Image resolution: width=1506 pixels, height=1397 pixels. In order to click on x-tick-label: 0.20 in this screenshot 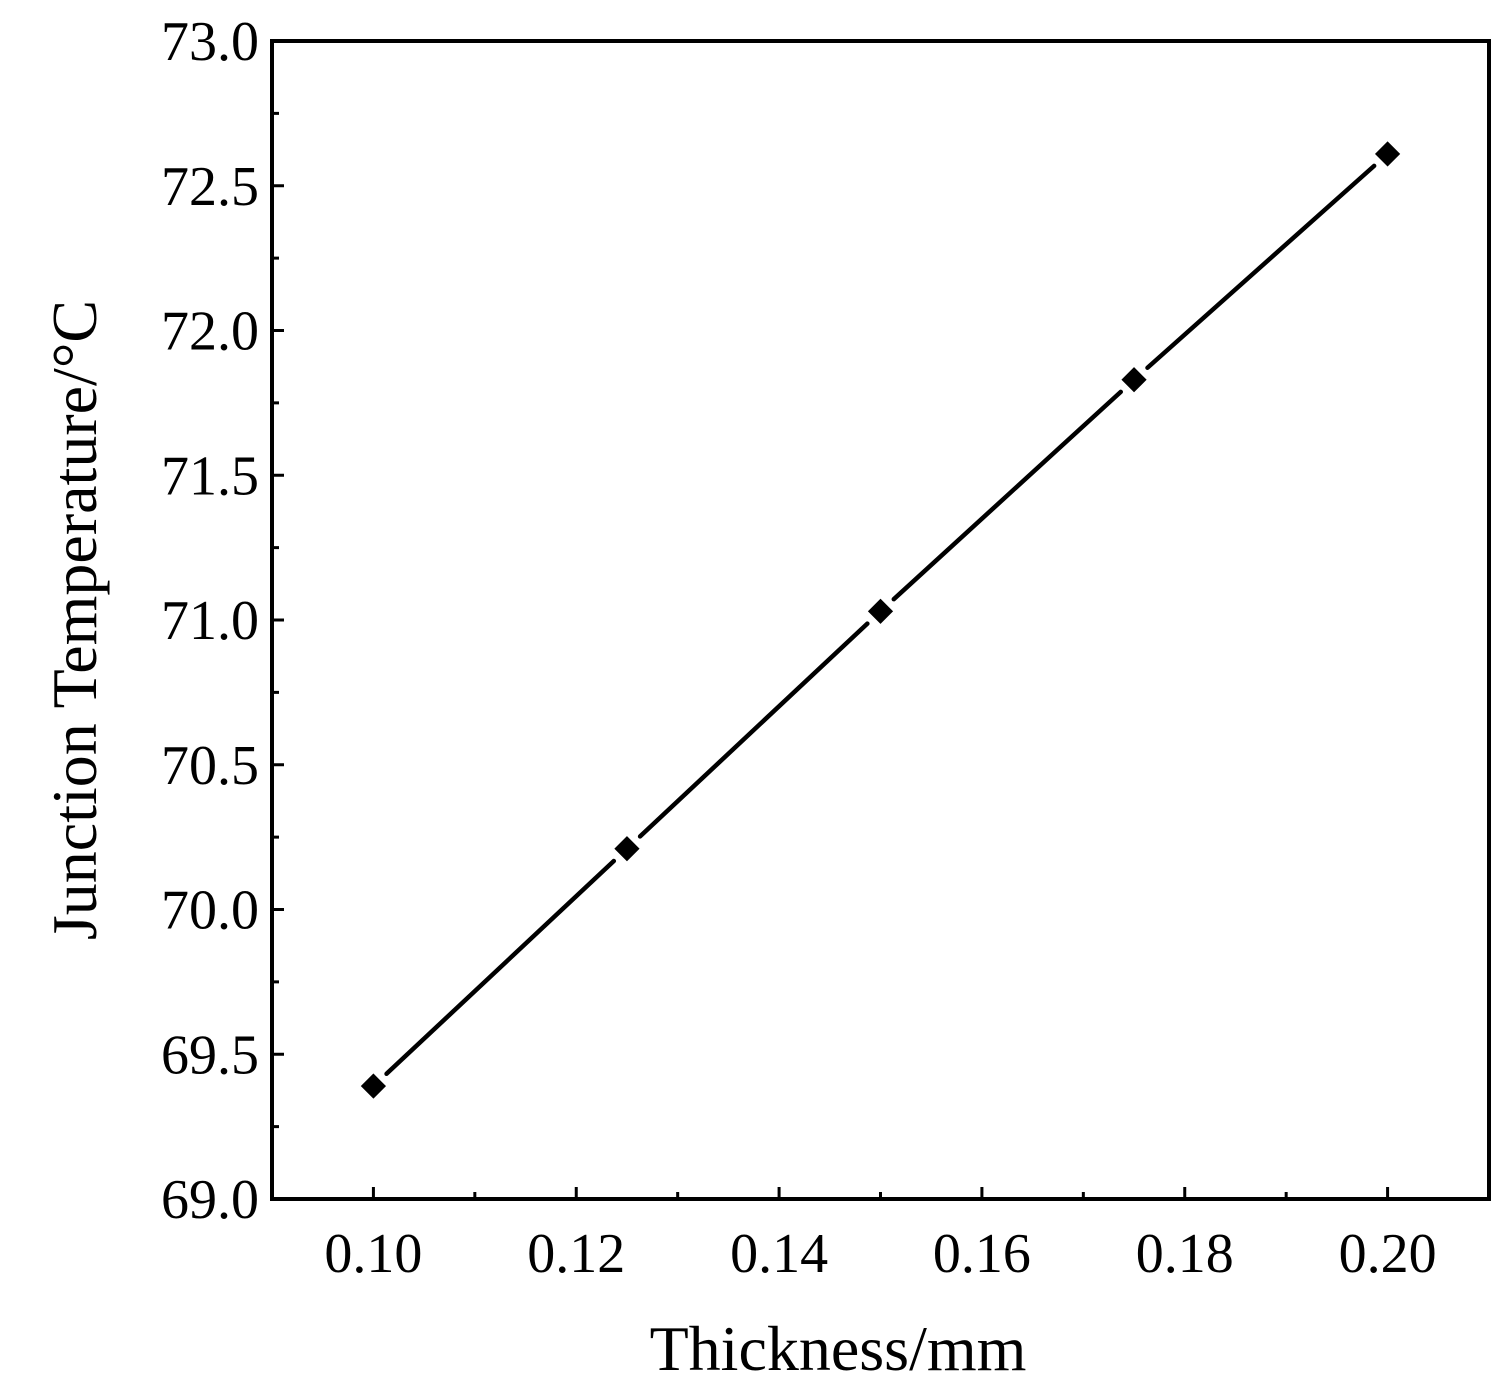, I will do `click(1388, 1254)`.